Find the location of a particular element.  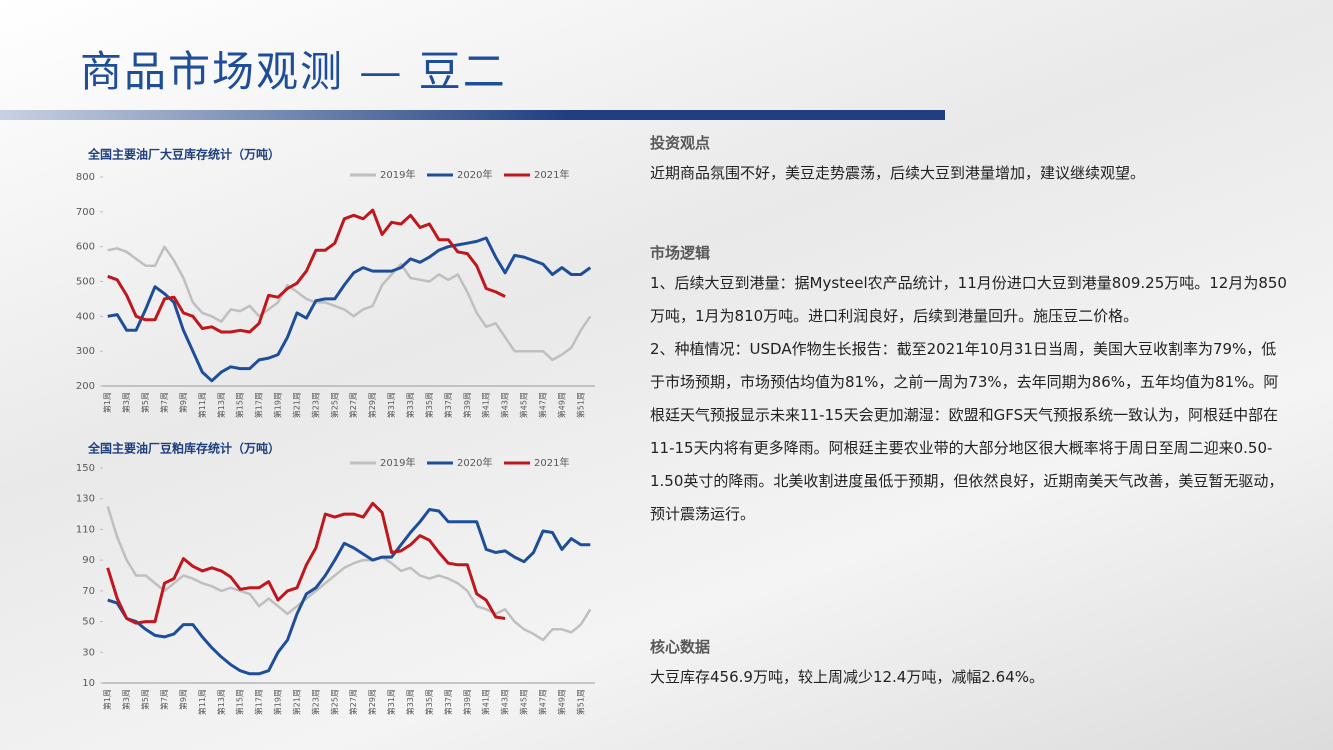

y-tick-label: 30 is located at coordinates (88, 652).